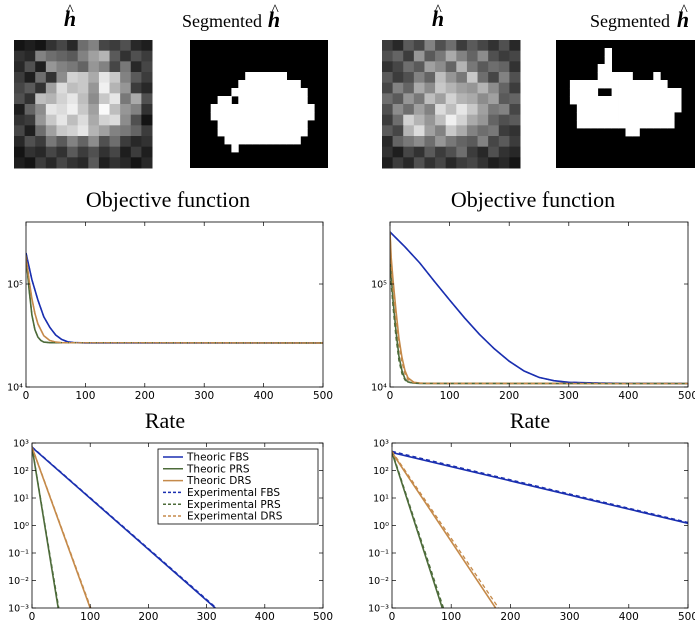 The width and height of the screenshot is (695, 625). Describe the element at coordinates (206, 469) in the screenshot. I see `legend-item: Theoric PRS` at that location.